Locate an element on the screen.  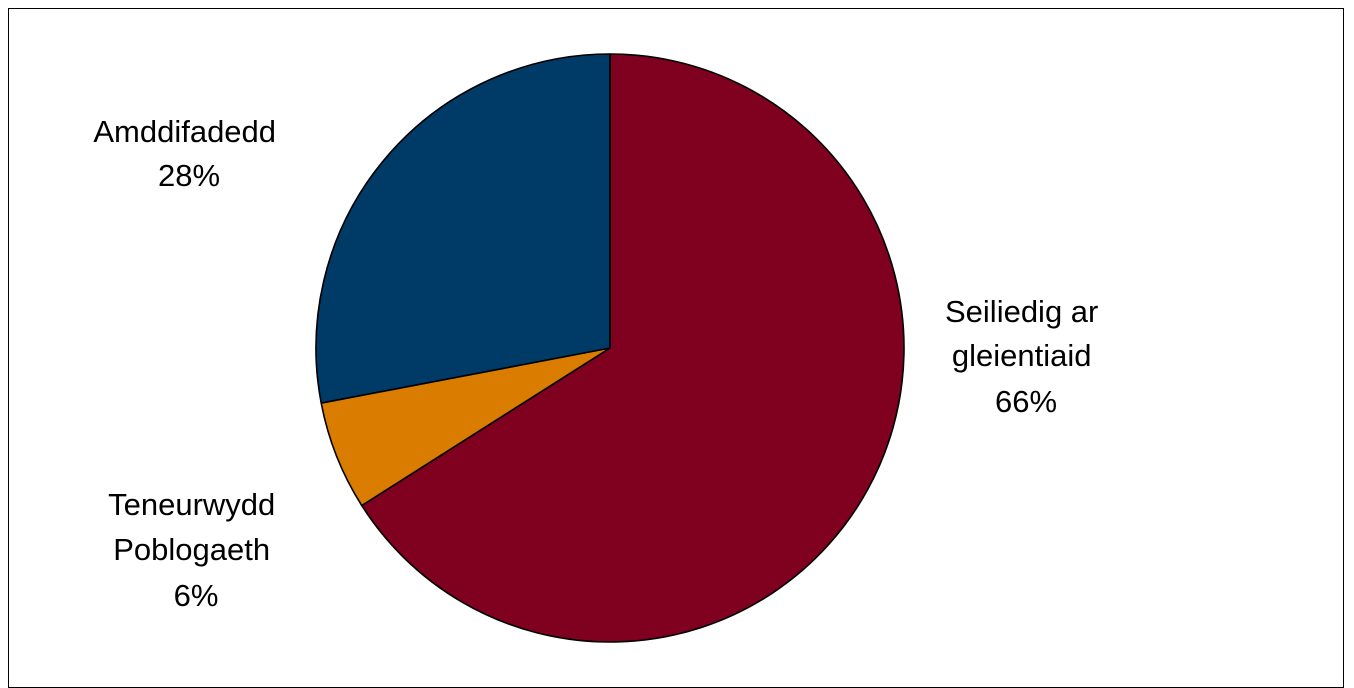
slice-value-label: 28% is located at coordinates (189, 175).